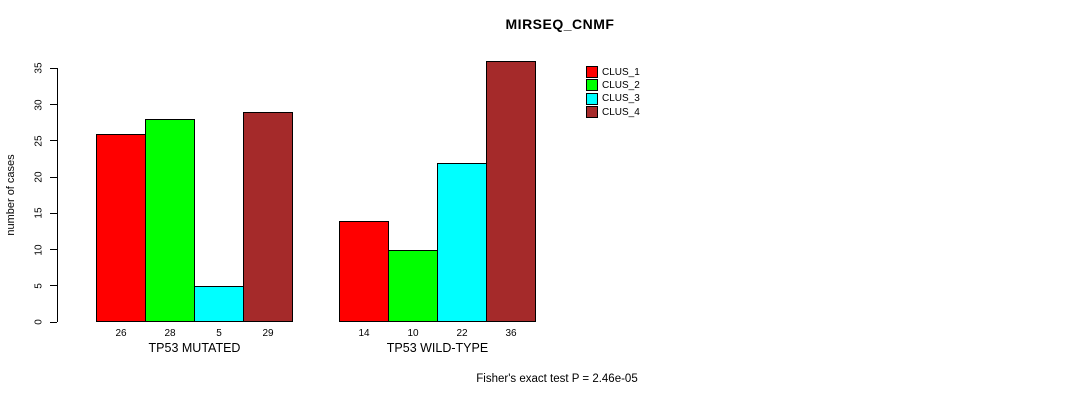 The image size is (1090, 400). I want to click on bar-value-label: 28, so click(170, 333).